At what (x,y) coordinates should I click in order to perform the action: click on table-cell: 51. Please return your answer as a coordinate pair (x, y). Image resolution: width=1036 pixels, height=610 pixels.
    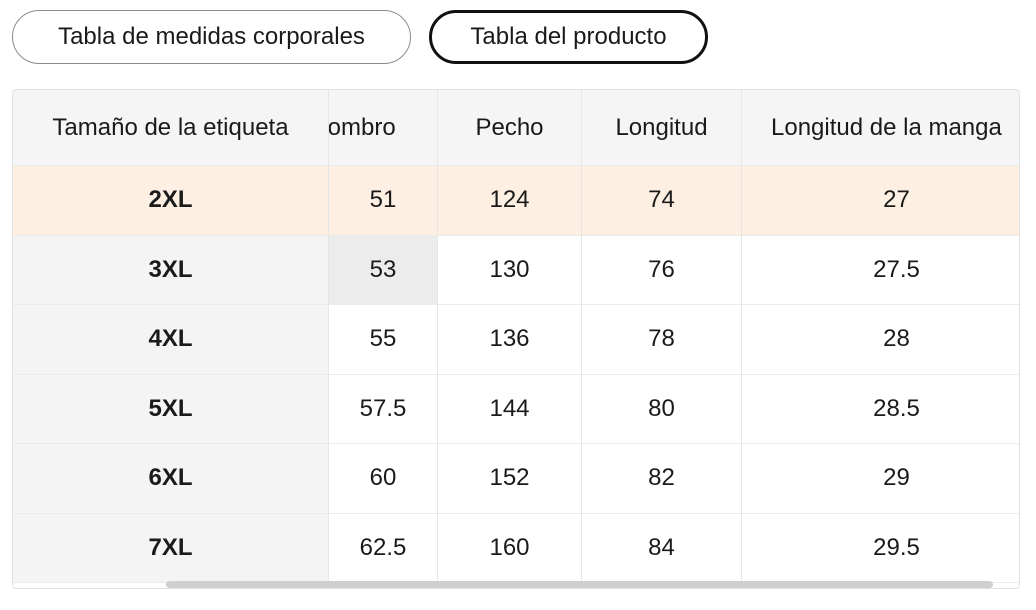
    Looking at the image, I should click on (383, 201).